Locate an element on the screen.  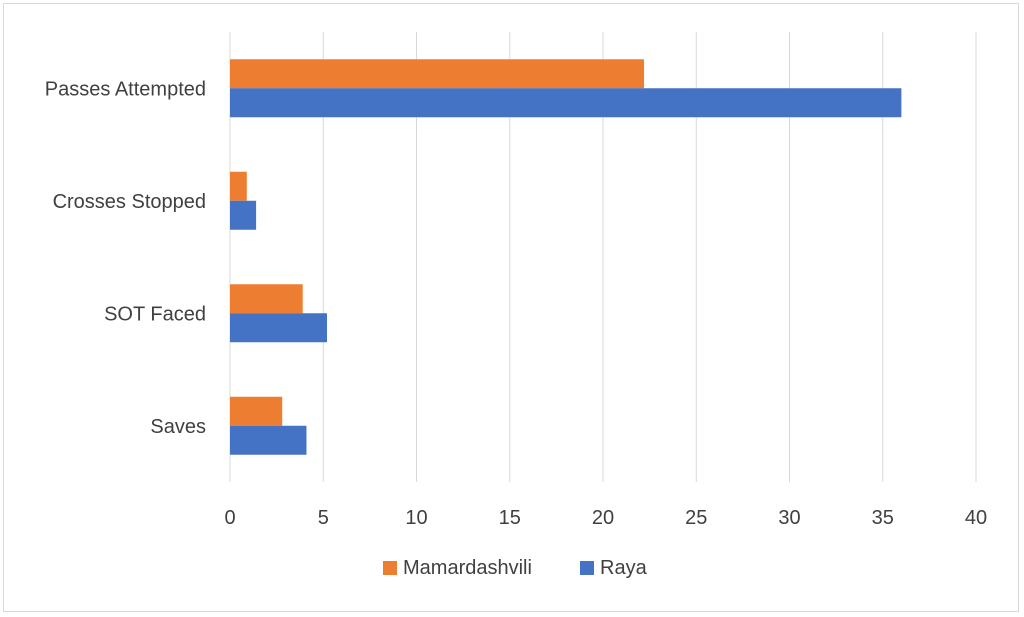
bar-mamardashvili-saves is located at coordinates (256, 411).